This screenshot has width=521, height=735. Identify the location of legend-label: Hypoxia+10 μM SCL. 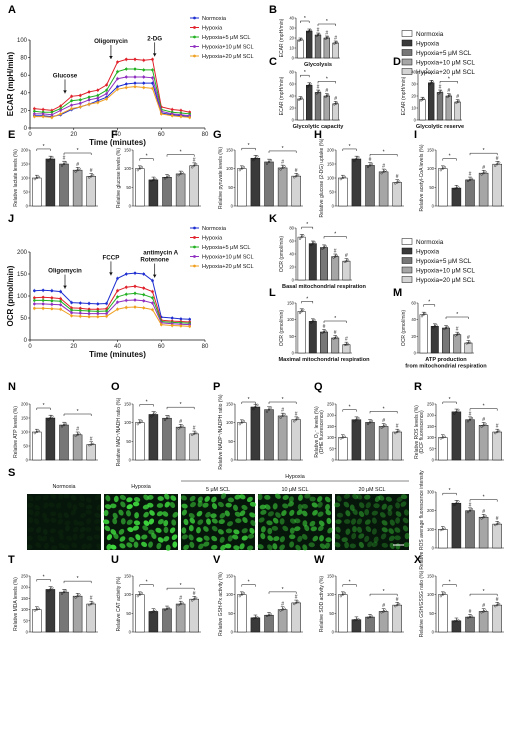
(445, 271).